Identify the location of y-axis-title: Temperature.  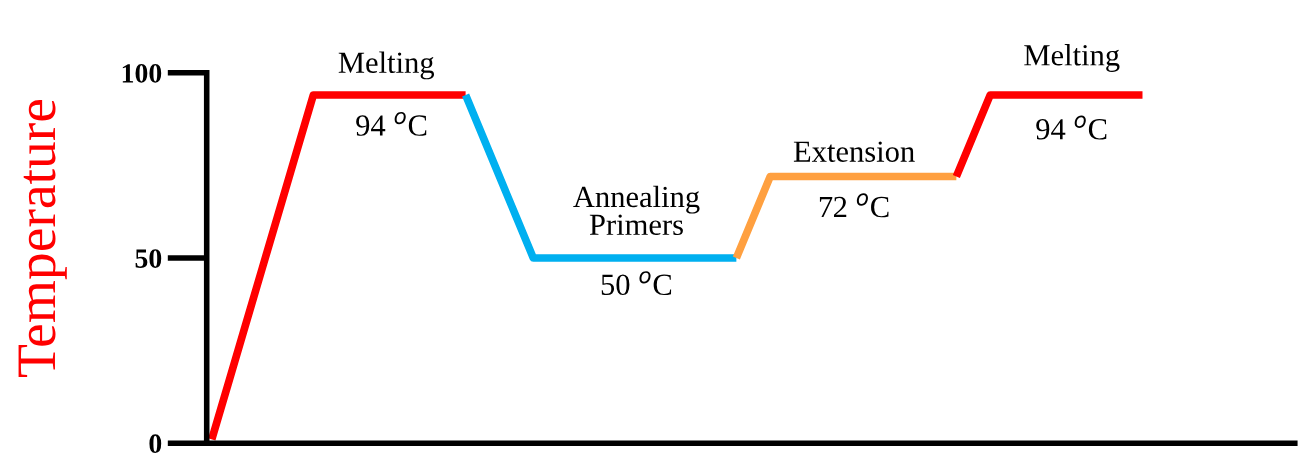
(42, 238).